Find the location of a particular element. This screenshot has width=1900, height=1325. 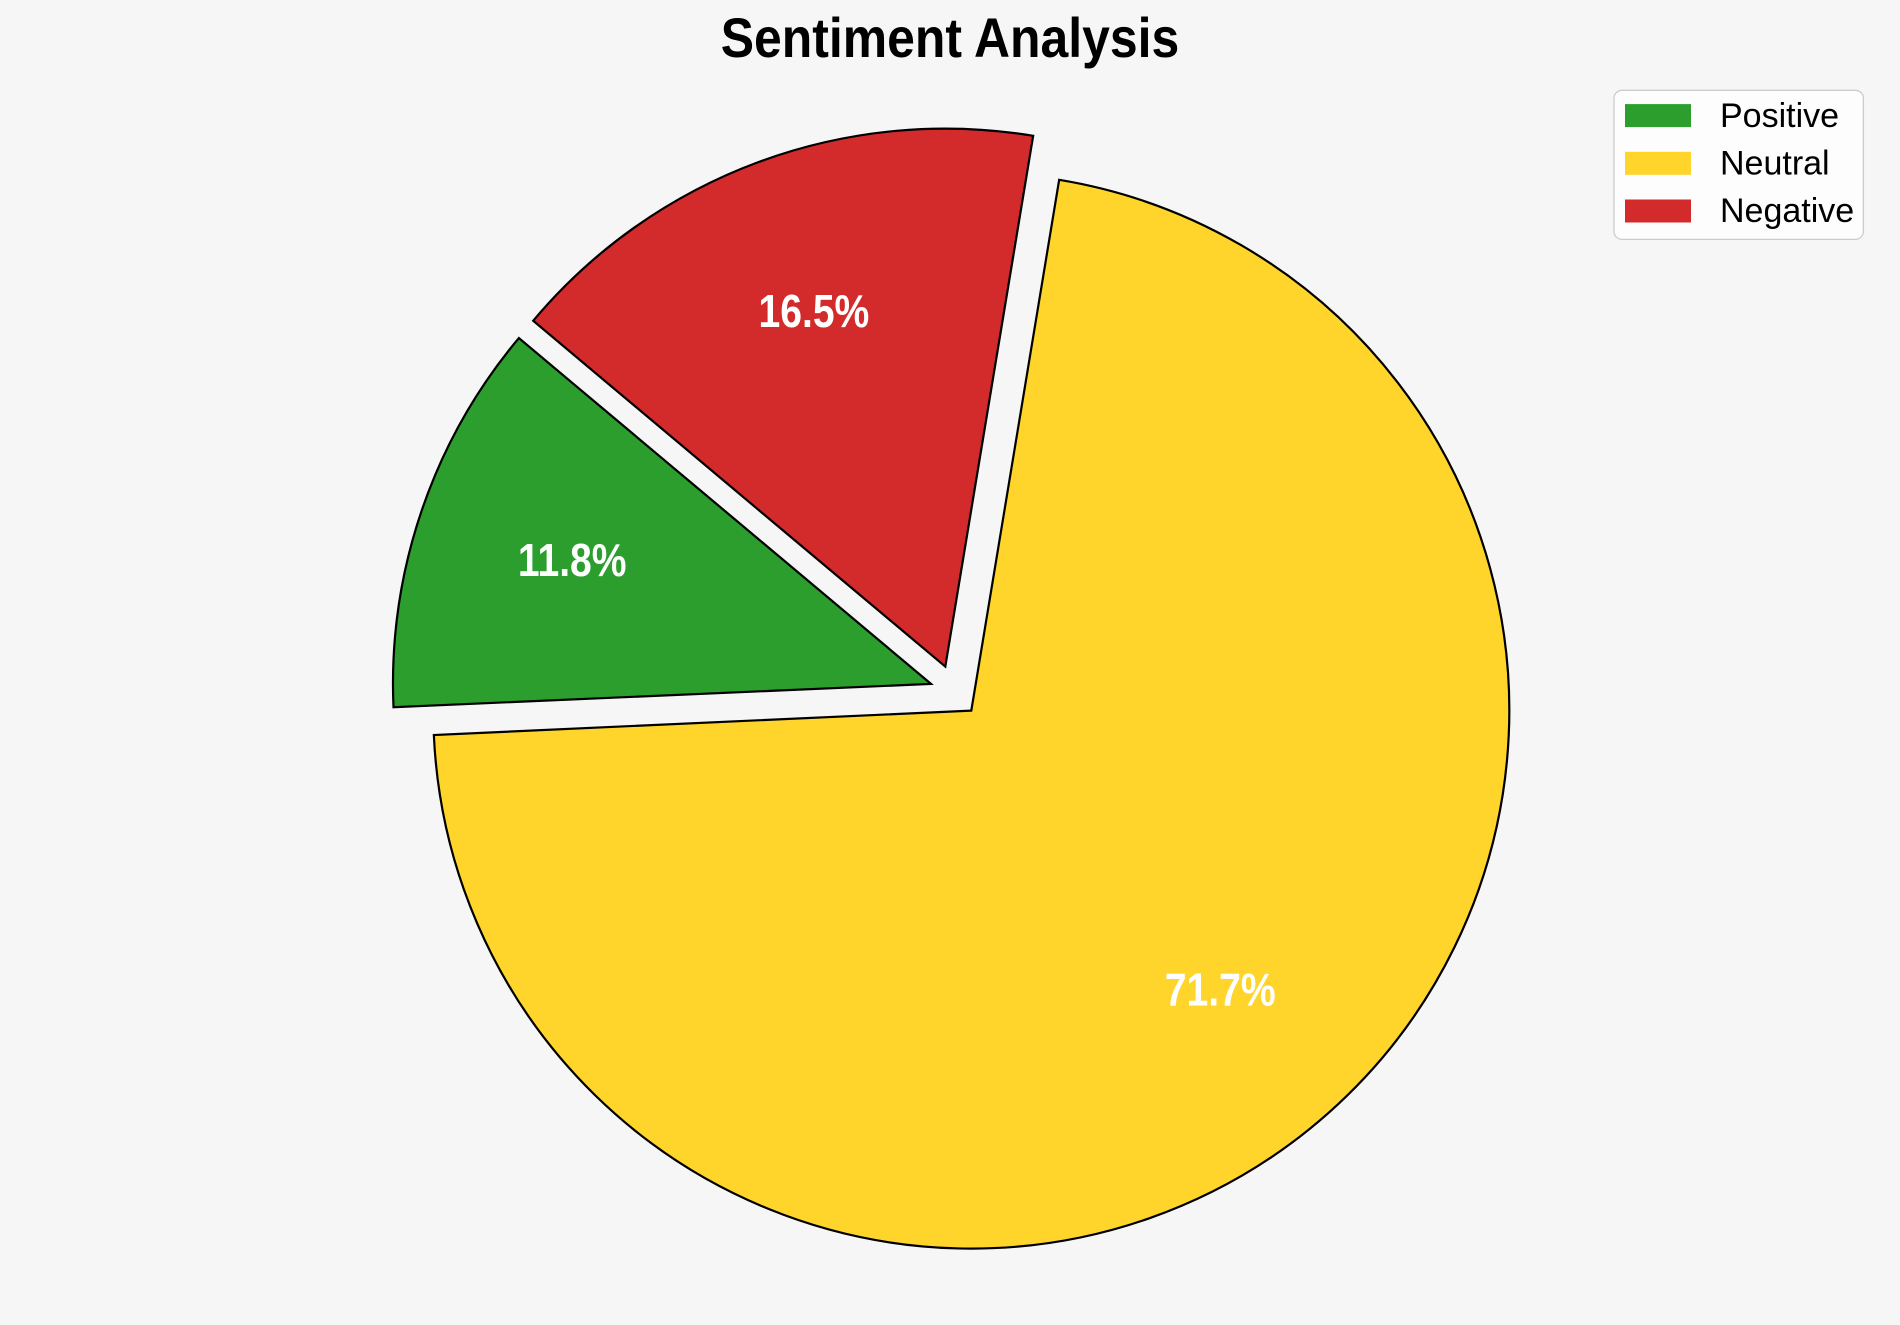

svg-text: 16.5% is located at coordinates (813, 312).